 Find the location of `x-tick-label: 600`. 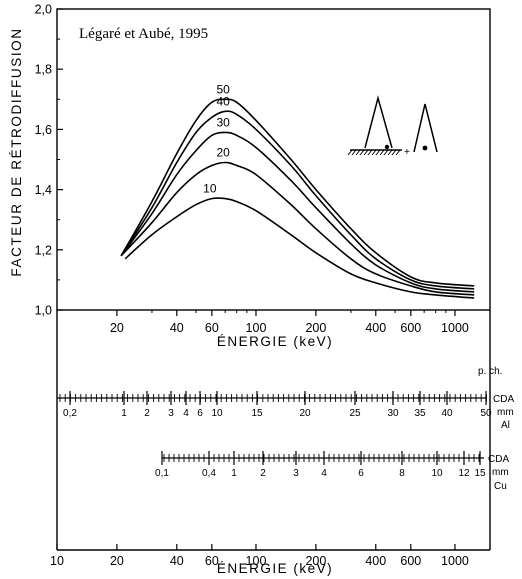

x-tick-label: 600 is located at coordinates (410, 328).